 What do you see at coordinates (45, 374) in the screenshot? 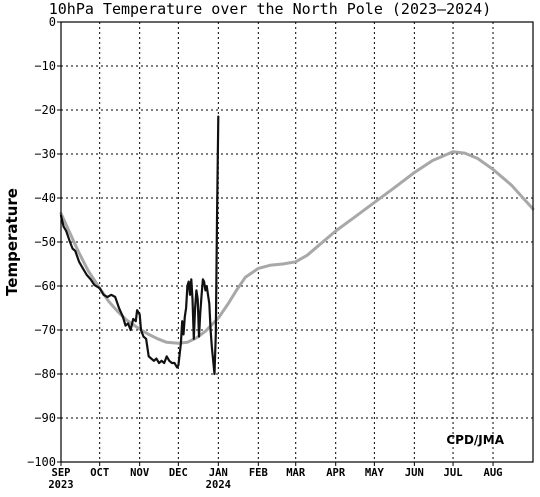
I see `y-tick-label: −80` at bounding box center [45, 374].